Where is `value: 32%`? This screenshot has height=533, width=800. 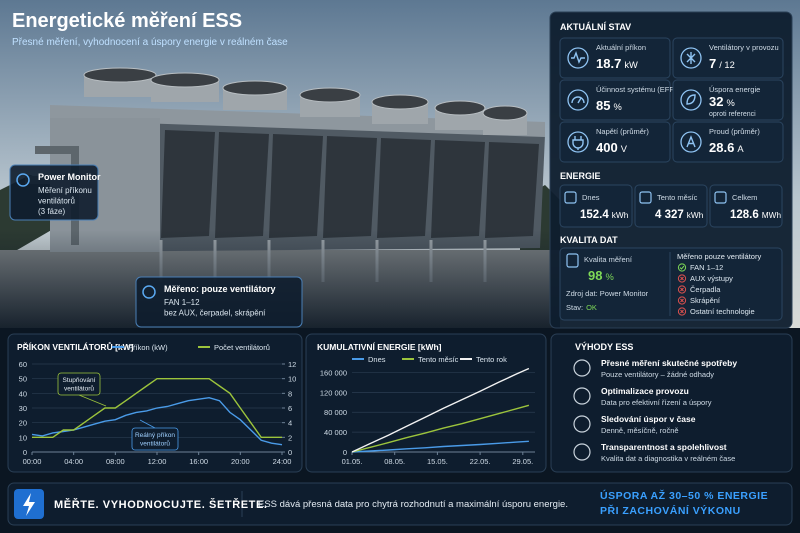 value: 32% is located at coordinates (722, 101).